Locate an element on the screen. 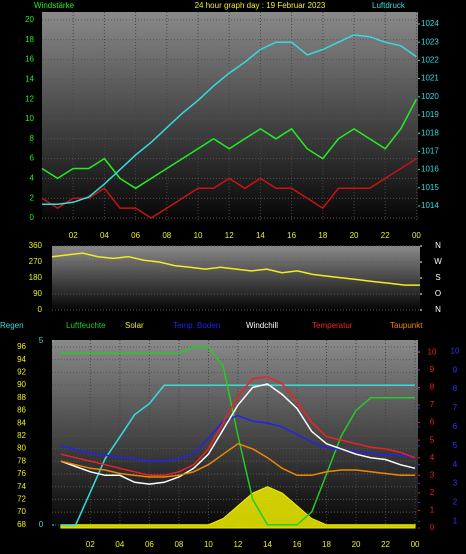 The width and height of the screenshot is (466, 554). y-tick-label: 1015 is located at coordinates (430, 187).